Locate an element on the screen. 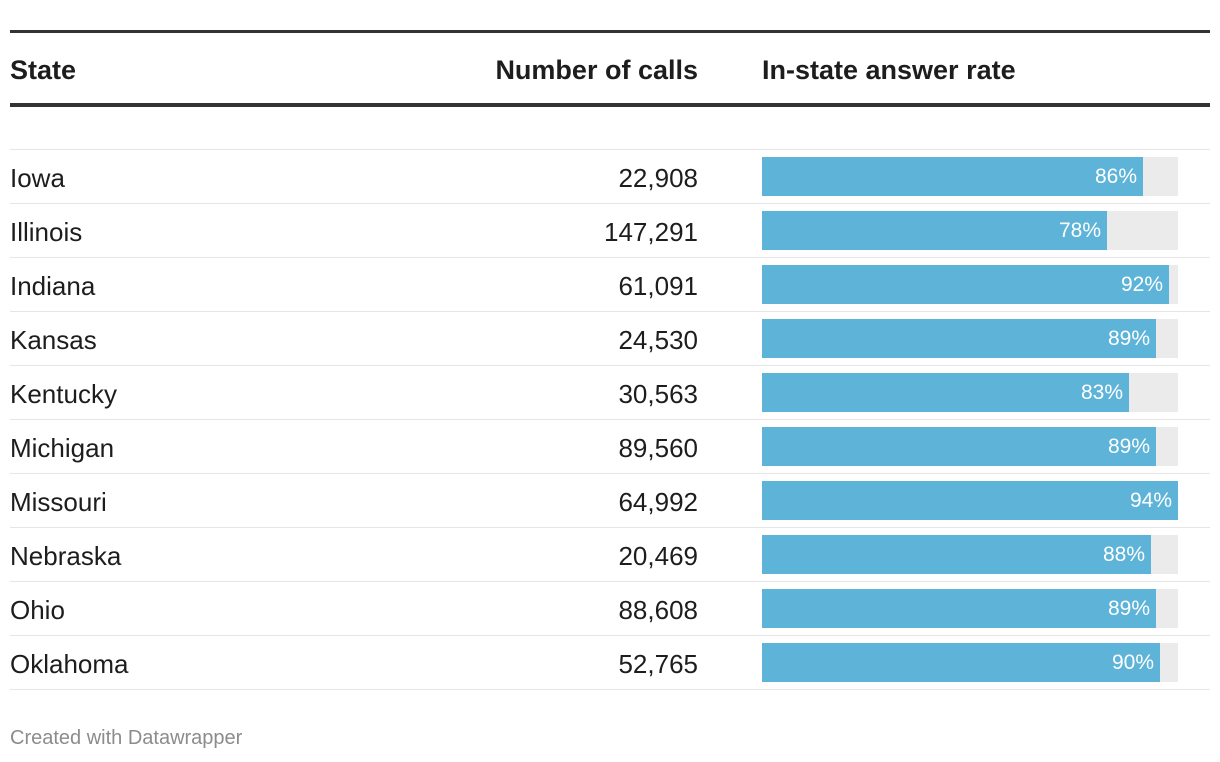 The width and height of the screenshot is (1220, 762). calls-cell: 22,908 is located at coordinates (658, 178).